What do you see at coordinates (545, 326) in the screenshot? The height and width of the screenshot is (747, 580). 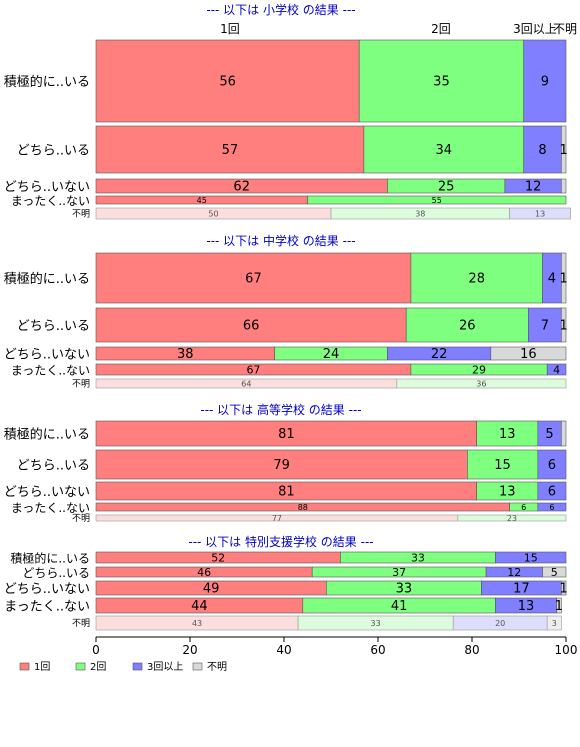 I see `bar-value-label: 7` at bounding box center [545, 326].